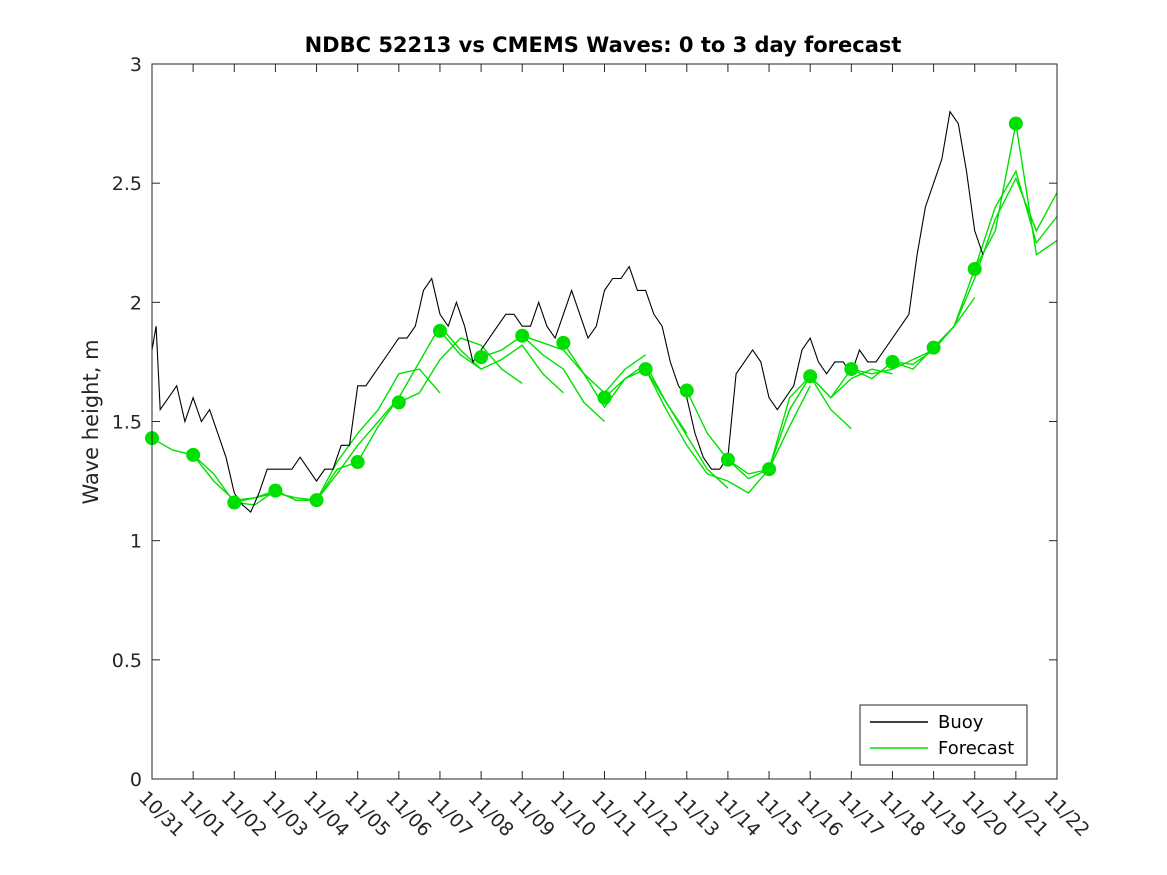 The image size is (1167, 875). I want to click on y-tick-label: 0, so click(136, 780).